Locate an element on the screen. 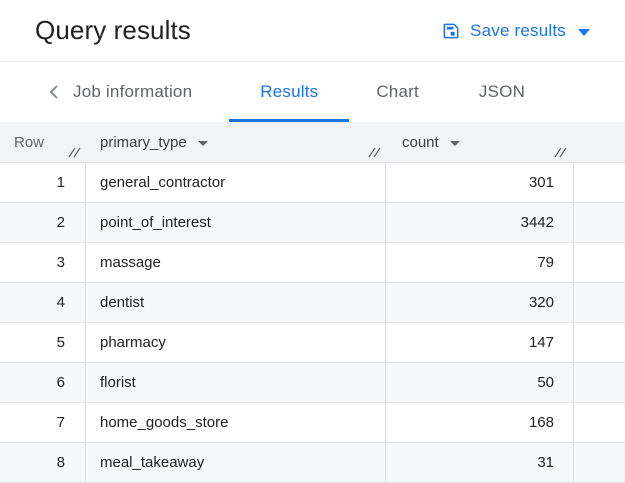 The height and width of the screenshot is (483, 625). table-row: 5 pharmacy 147 is located at coordinates (312, 343).